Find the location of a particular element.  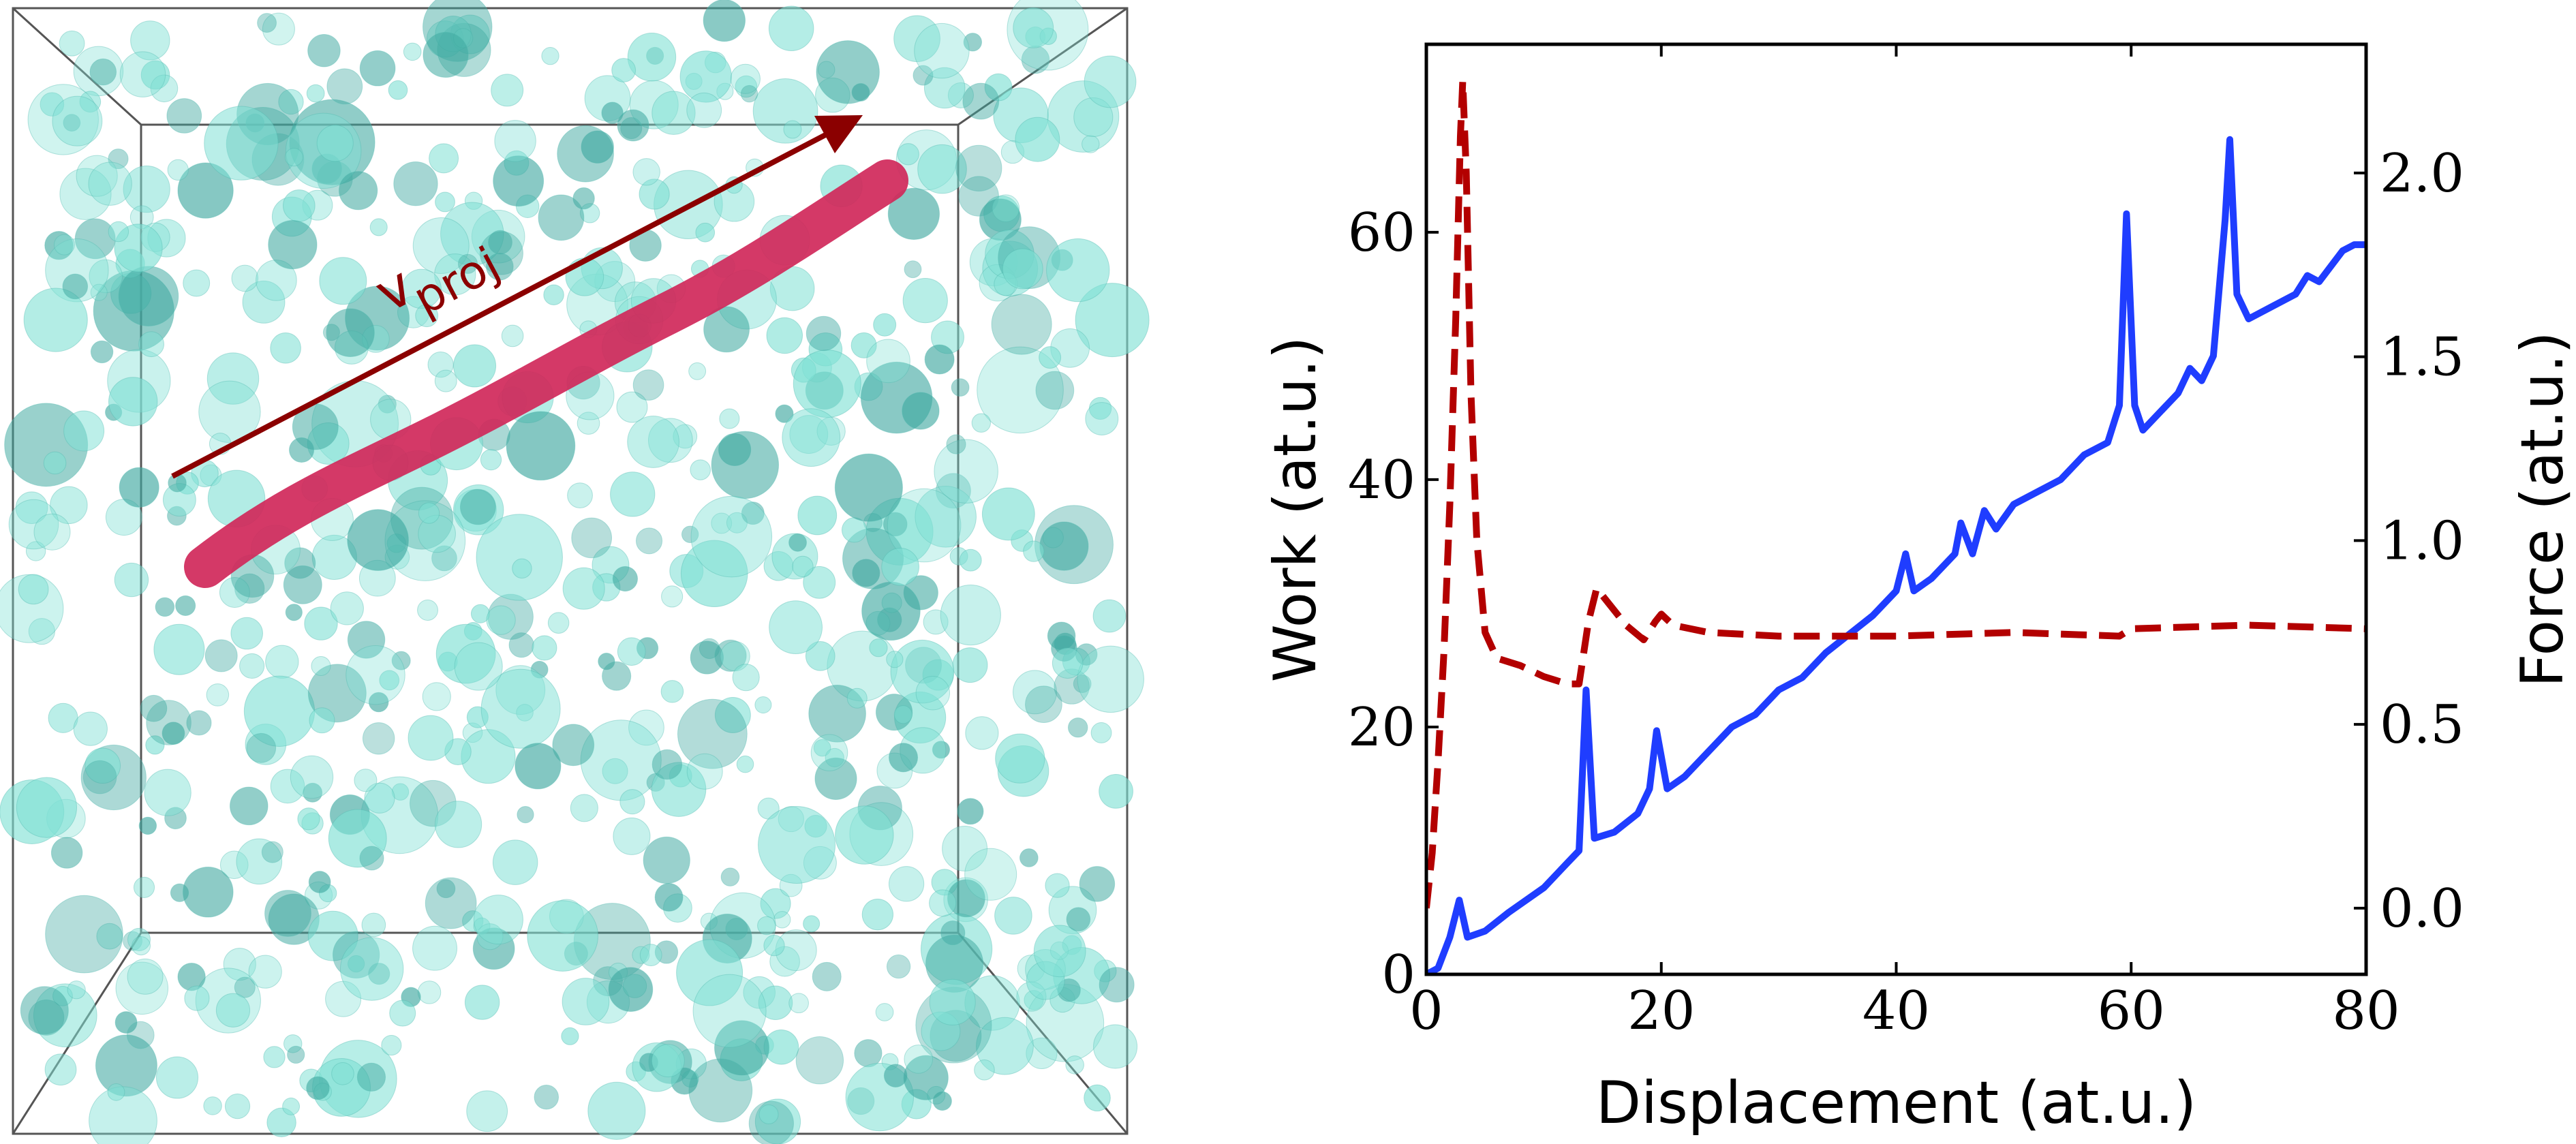

y-tick-label: 20 is located at coordinates (1381, 728).